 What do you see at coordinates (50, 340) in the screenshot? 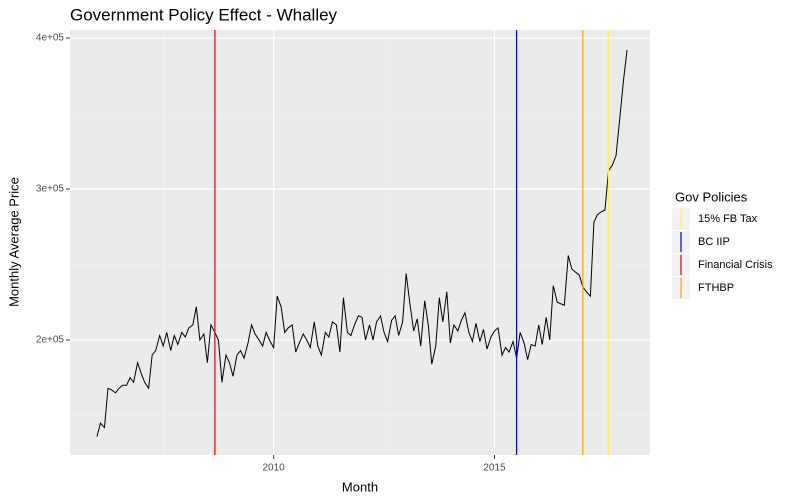
I see `y-tick-label: 2e+05` at bounding box center [50, 340].